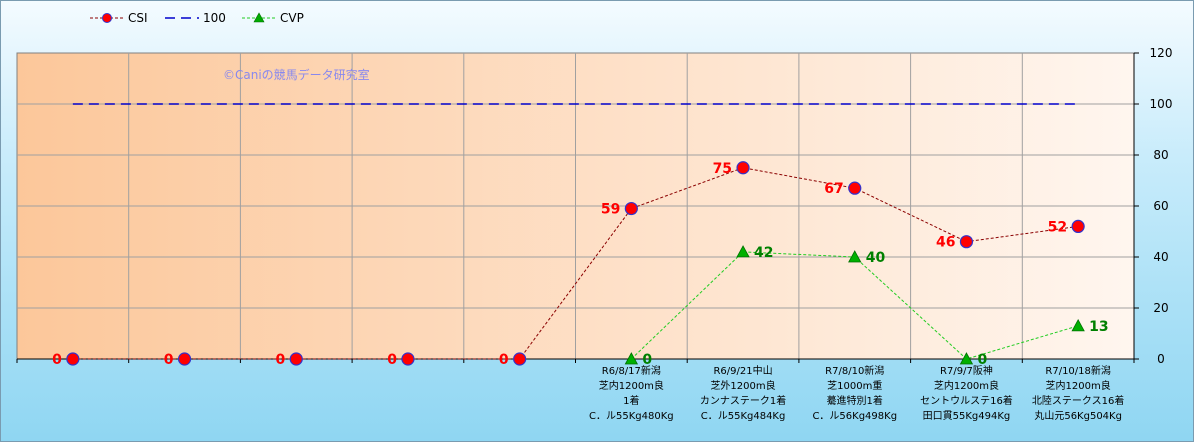 Image resolution: width=1194 pixels, height=442 pixels. I want to click on legend-label: 100, so click(214, 18).